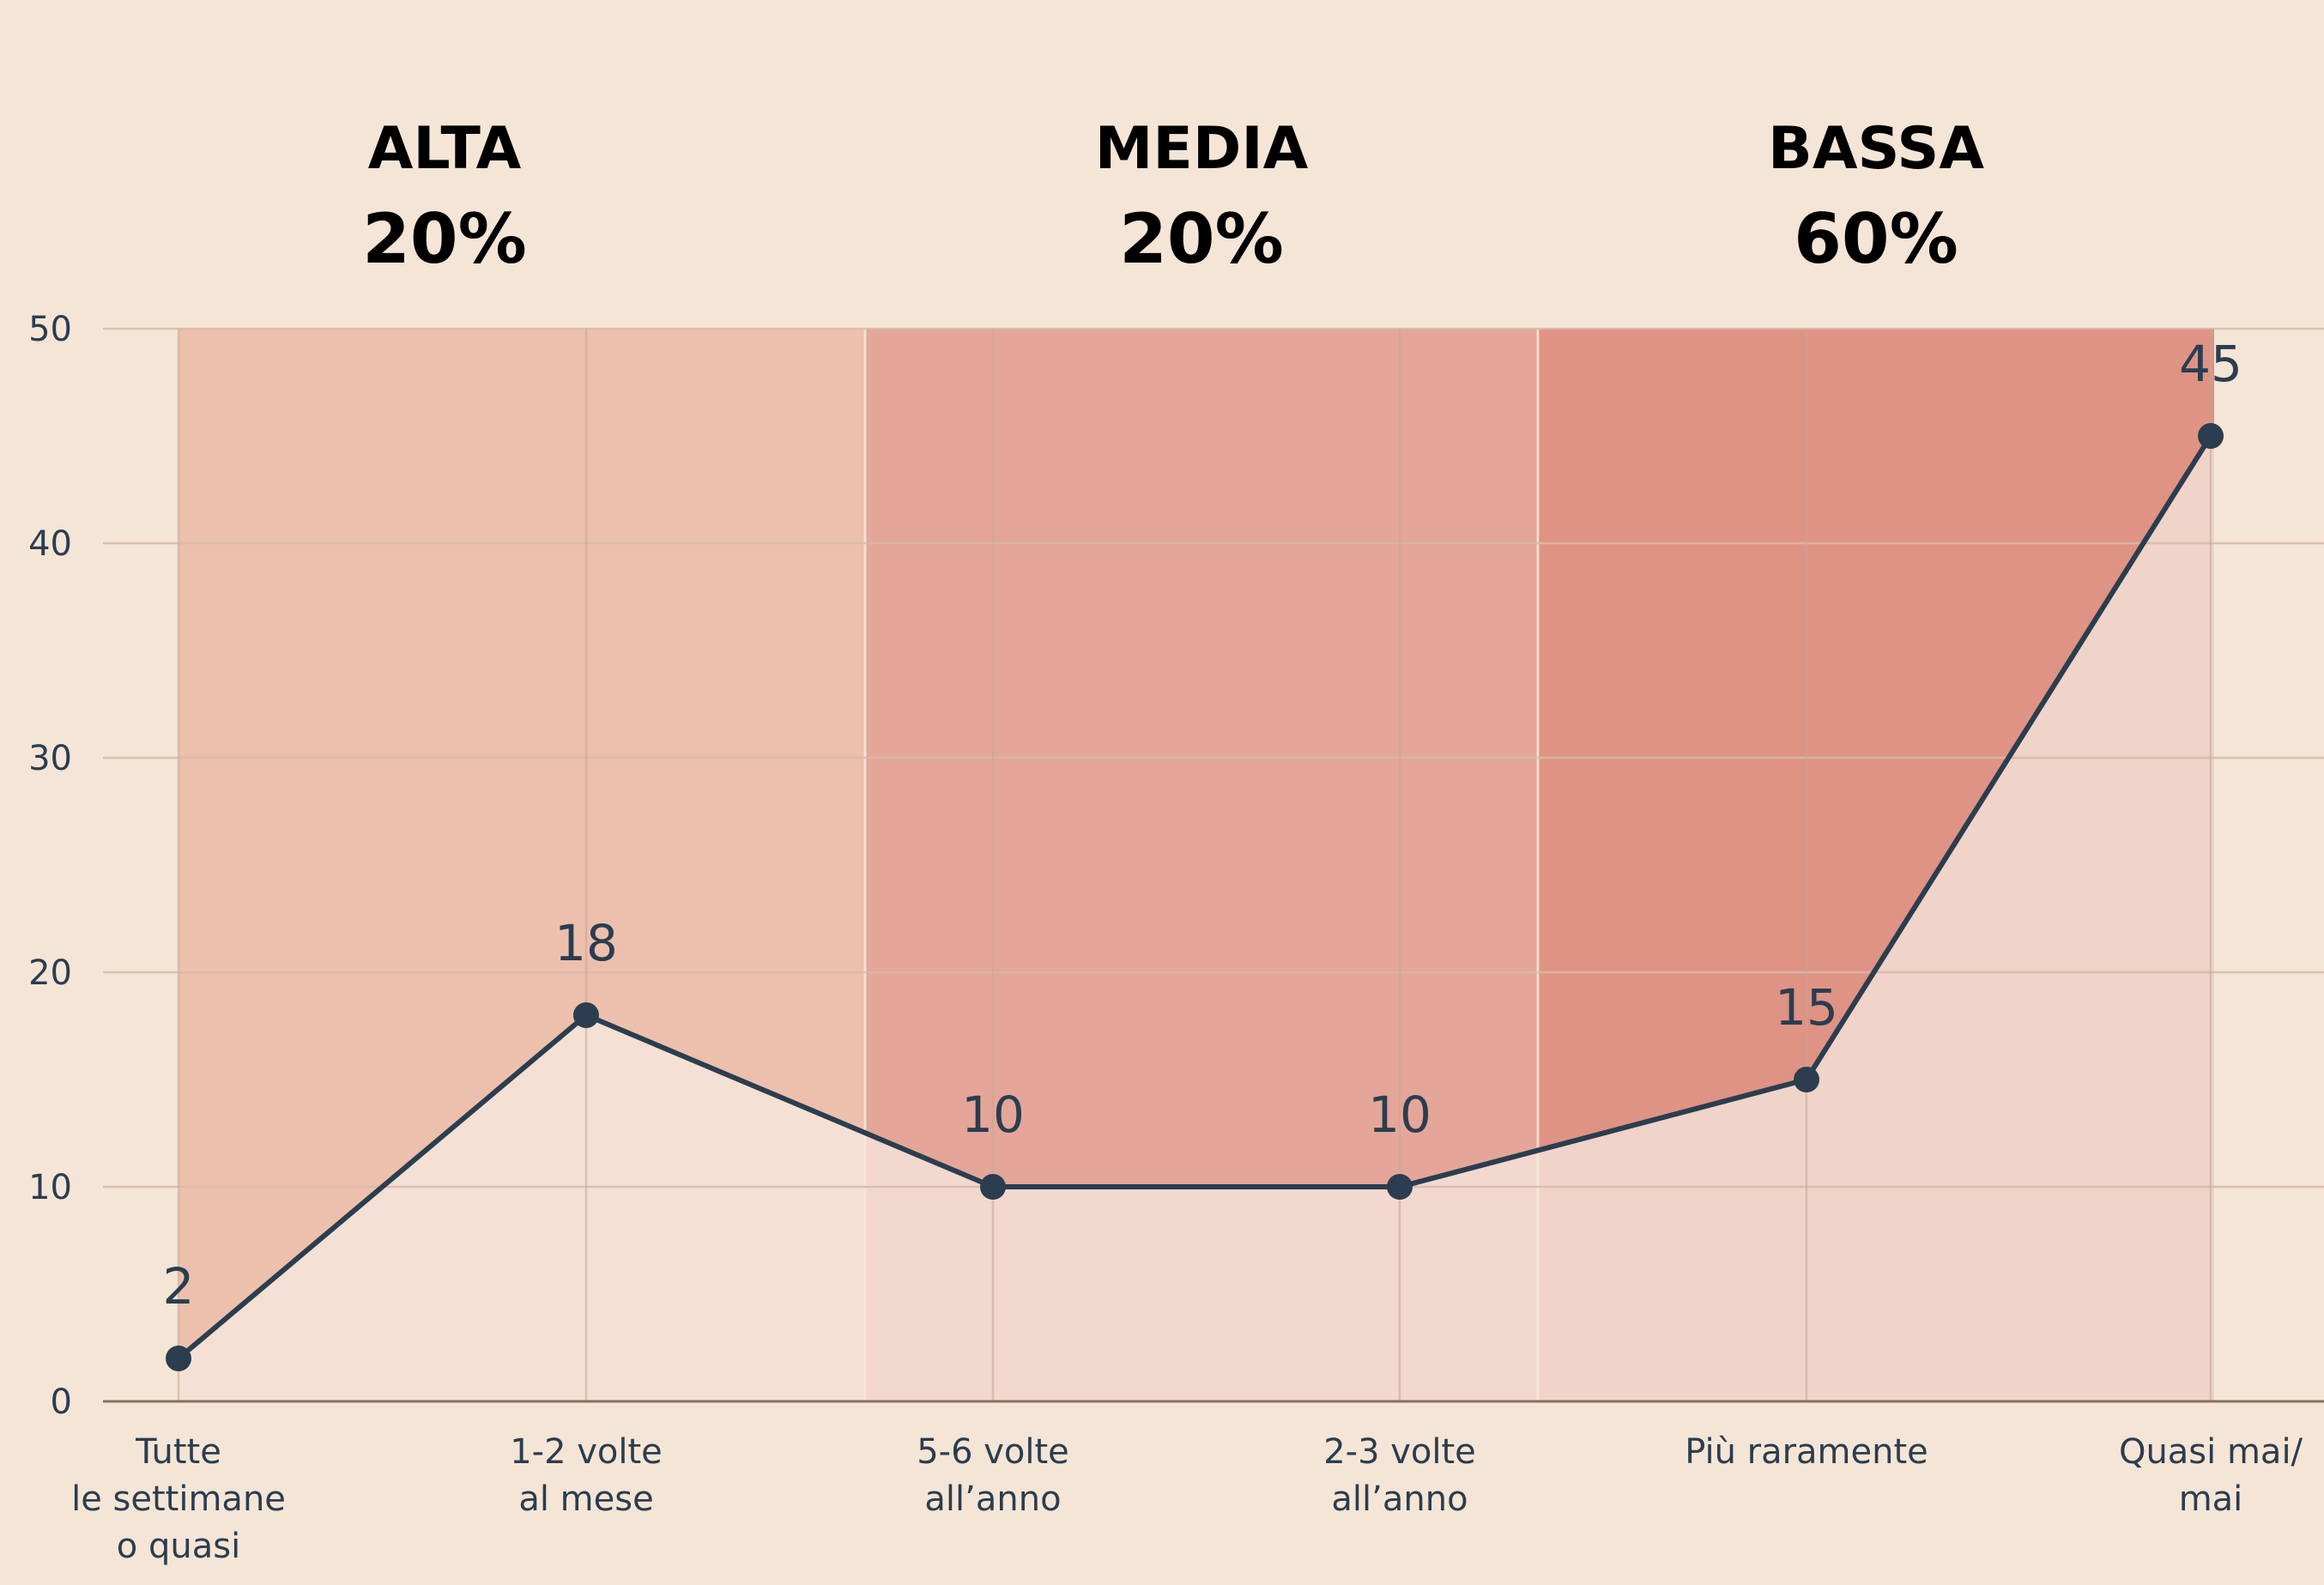  I want to click on band-percent-alta: 20%, so click(444, 239).